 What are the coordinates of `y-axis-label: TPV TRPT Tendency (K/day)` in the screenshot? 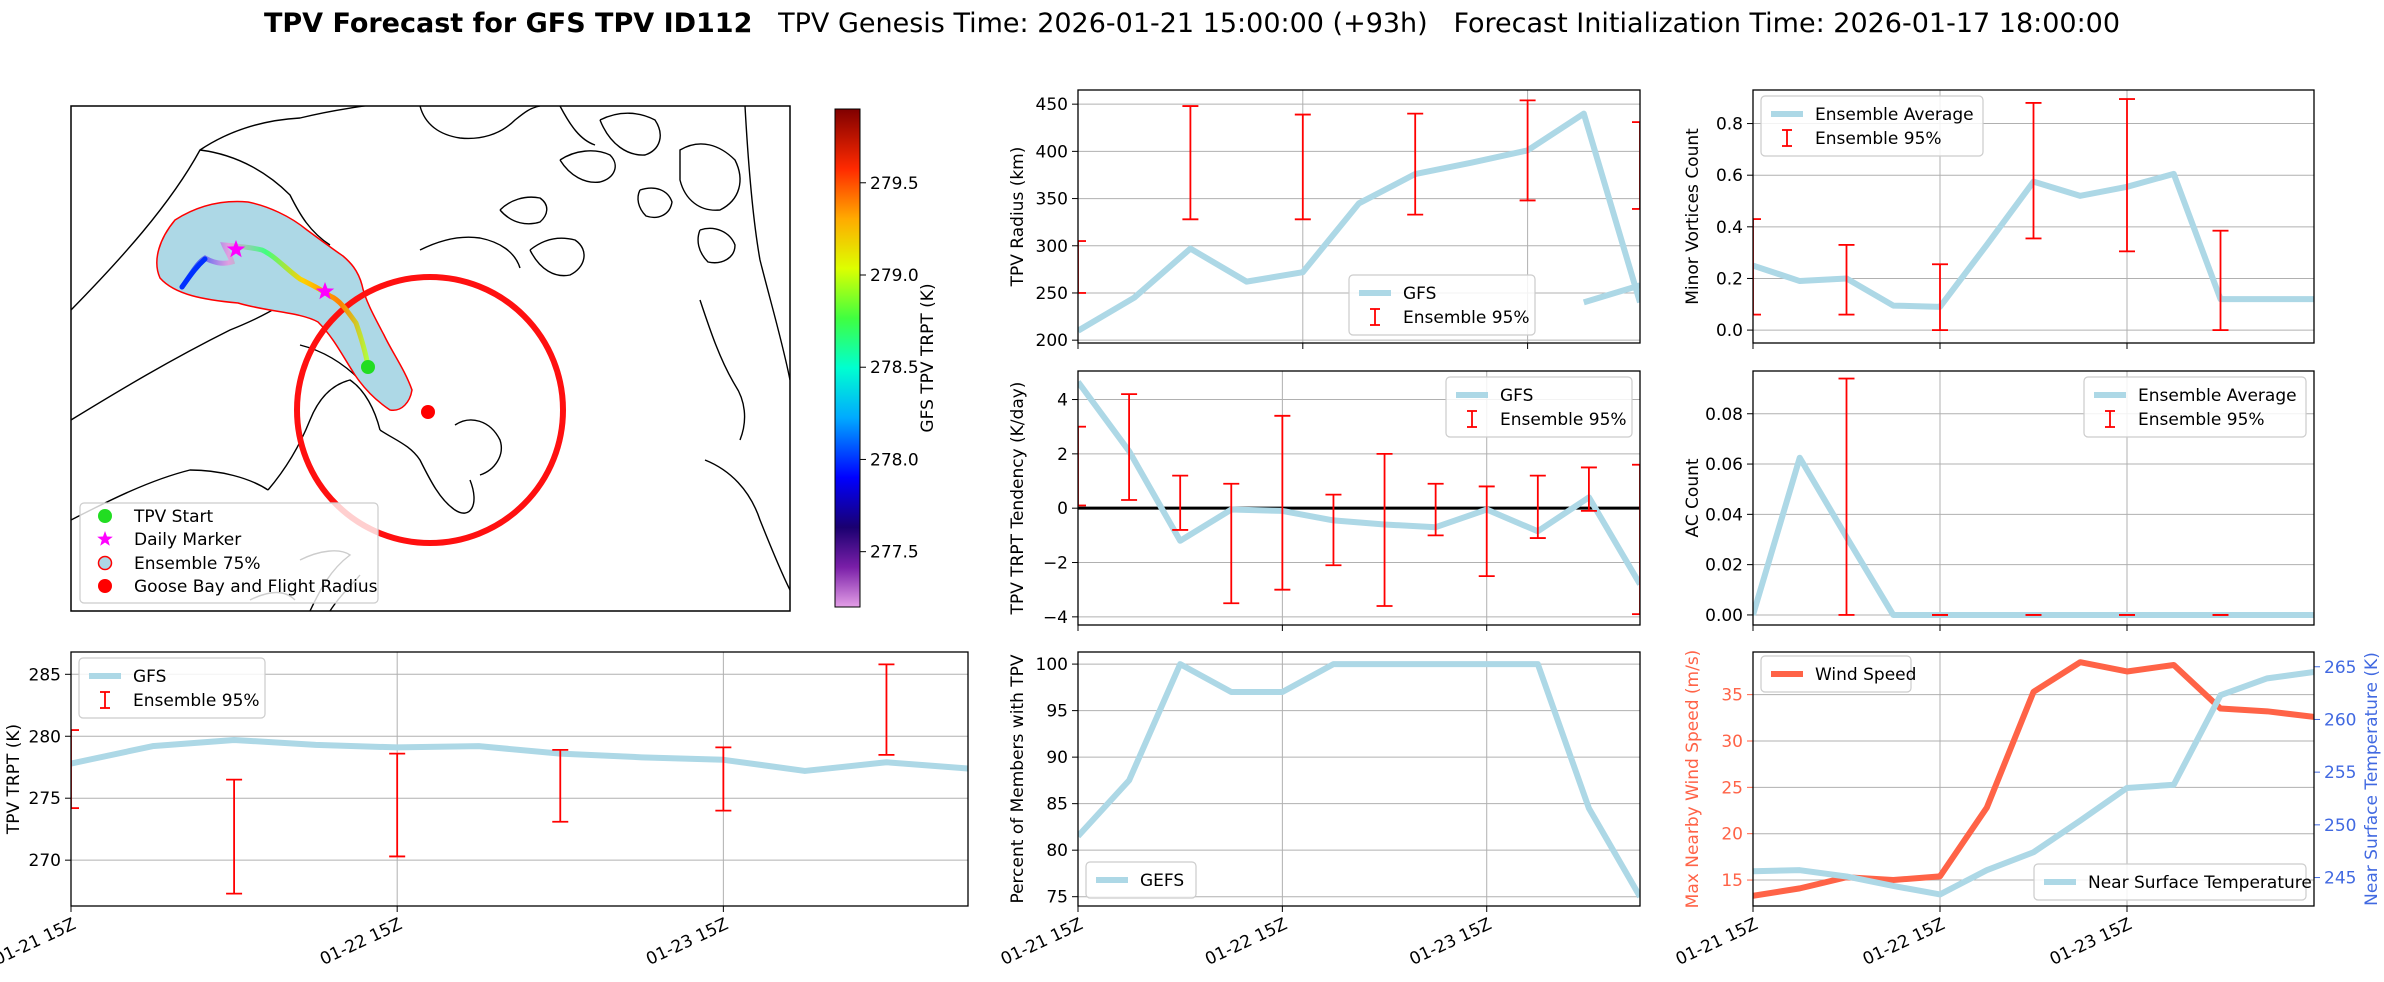 It's located at (1018, 499).